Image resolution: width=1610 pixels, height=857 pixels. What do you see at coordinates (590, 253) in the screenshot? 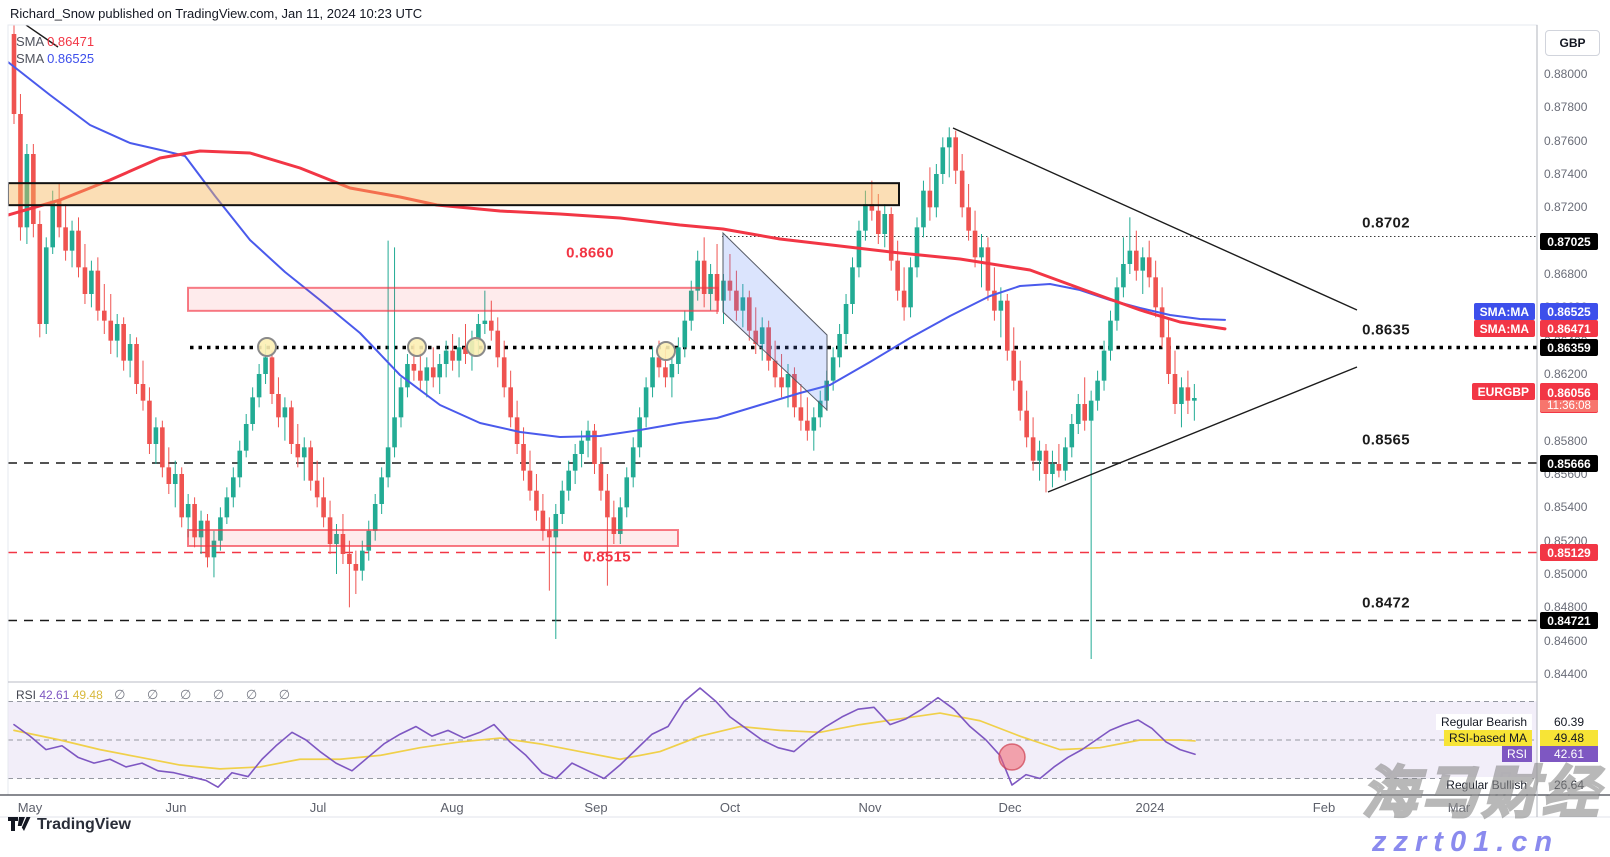
I see `level-label-0.8660: 0.8660` at bounding box center [590, 253].